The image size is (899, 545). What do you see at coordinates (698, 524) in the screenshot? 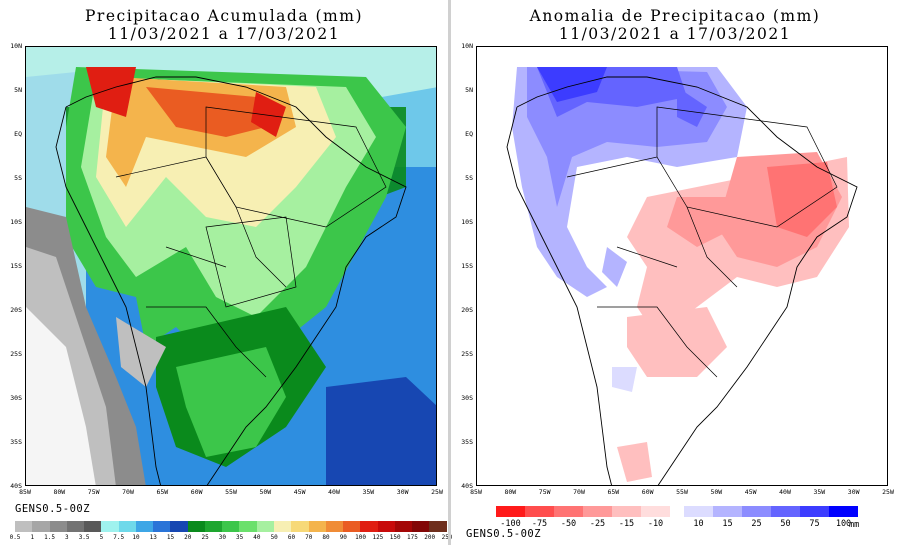
I see `right-scale-label: 10` at bounding box center [698, 524].